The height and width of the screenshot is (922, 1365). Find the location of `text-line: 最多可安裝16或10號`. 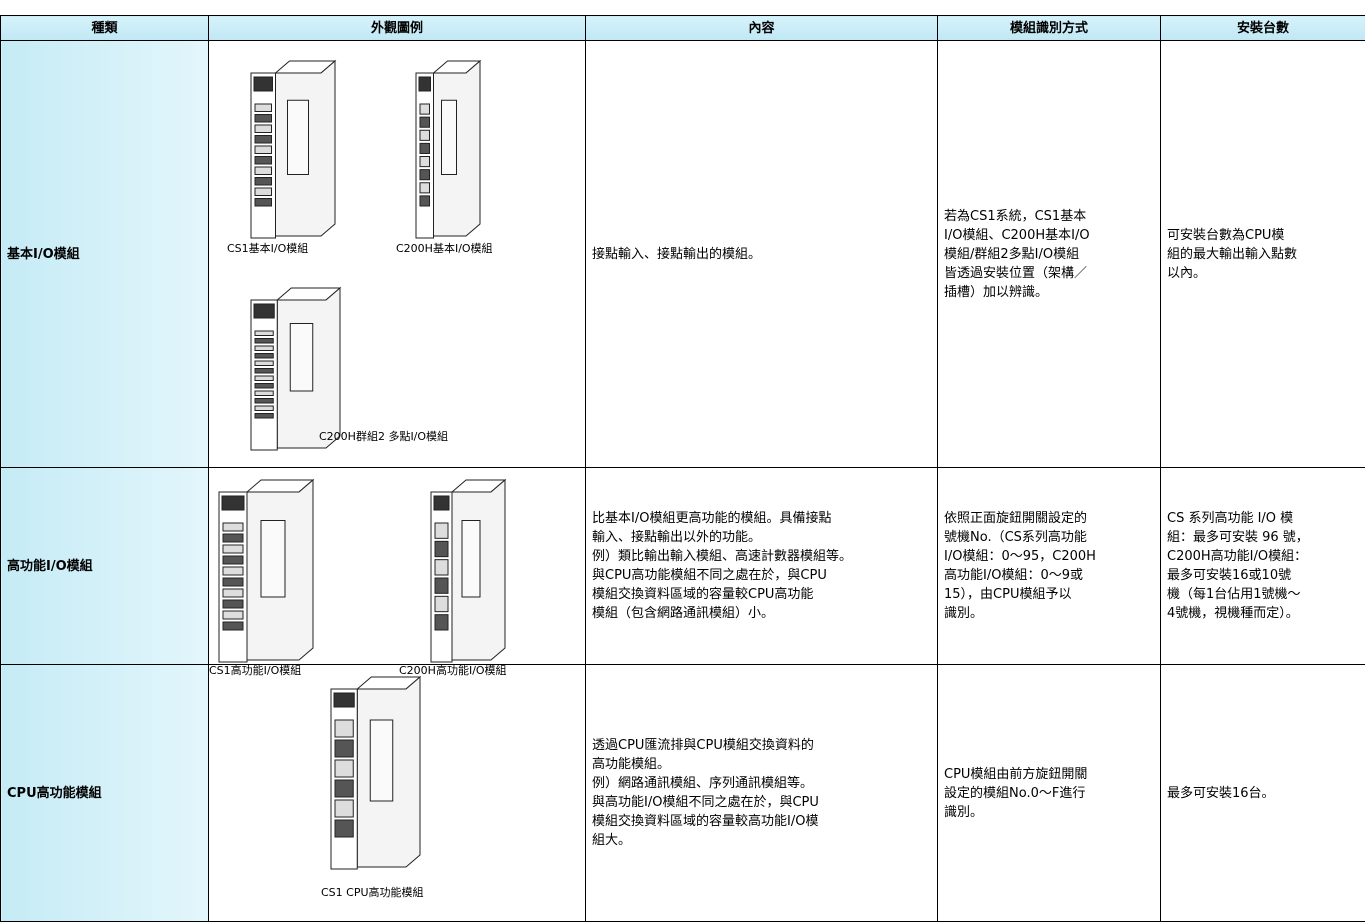

text-line: 最多可安裝16或10號 is located at coordinates (1263, 575).